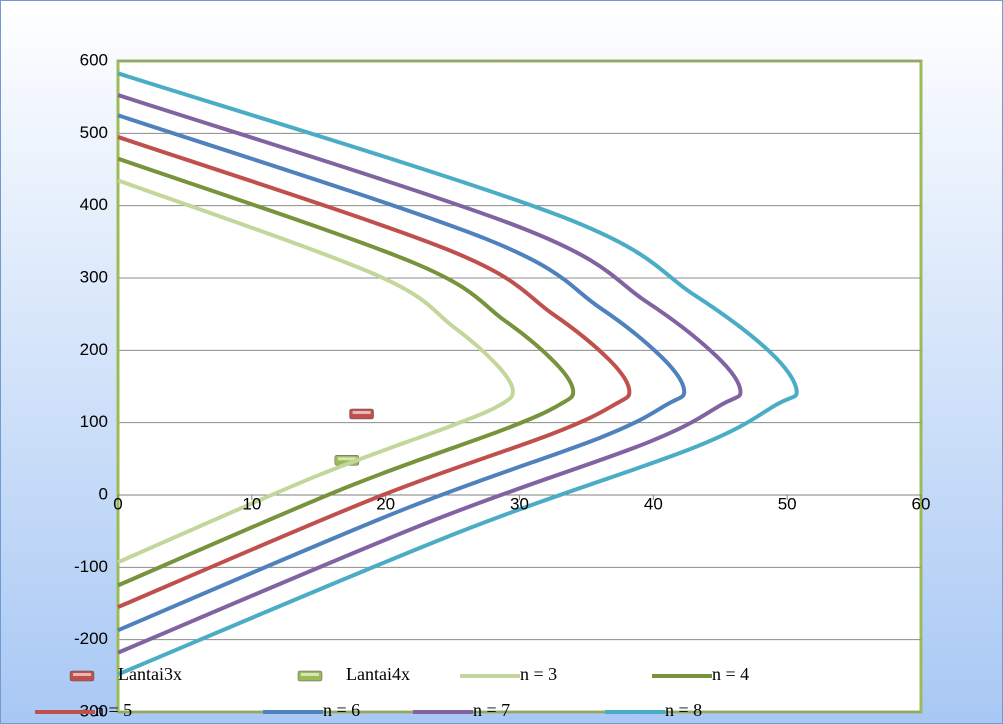 The image size is (1003, 724). What do you see at coordinates (94, 349) in the screenshot?
I see `y-tick-label: 200` at bounding box center [94, 349].